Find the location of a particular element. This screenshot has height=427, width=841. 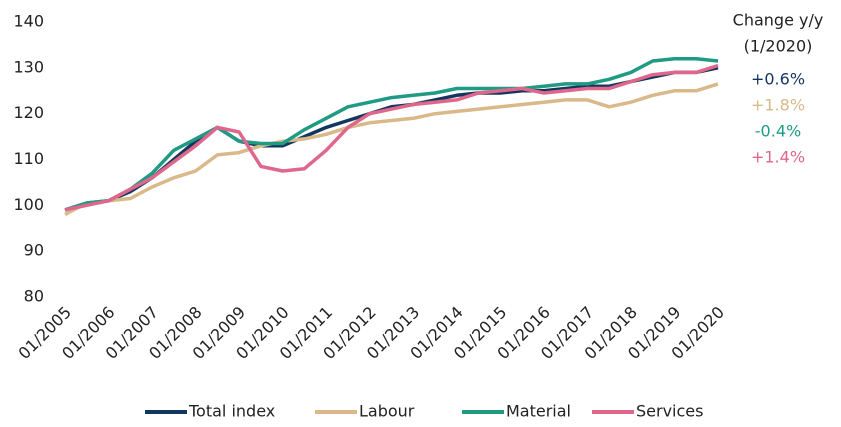

y-tick-label: 120 is located at coordinates (28, 112).